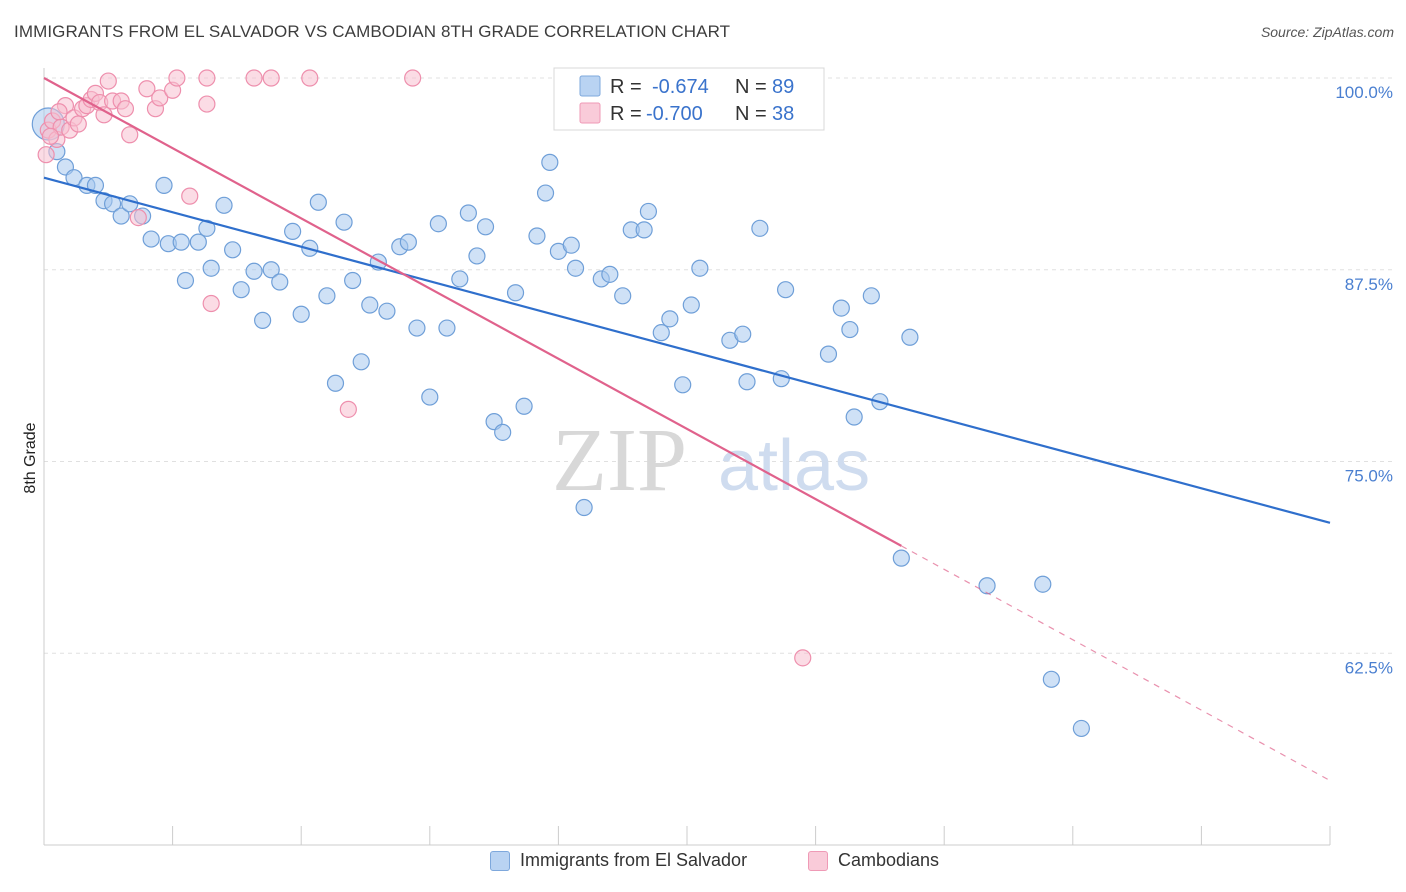  I want to click on legend-item-el-salvador: Immigrants from El Salvador, so click(618, 860).